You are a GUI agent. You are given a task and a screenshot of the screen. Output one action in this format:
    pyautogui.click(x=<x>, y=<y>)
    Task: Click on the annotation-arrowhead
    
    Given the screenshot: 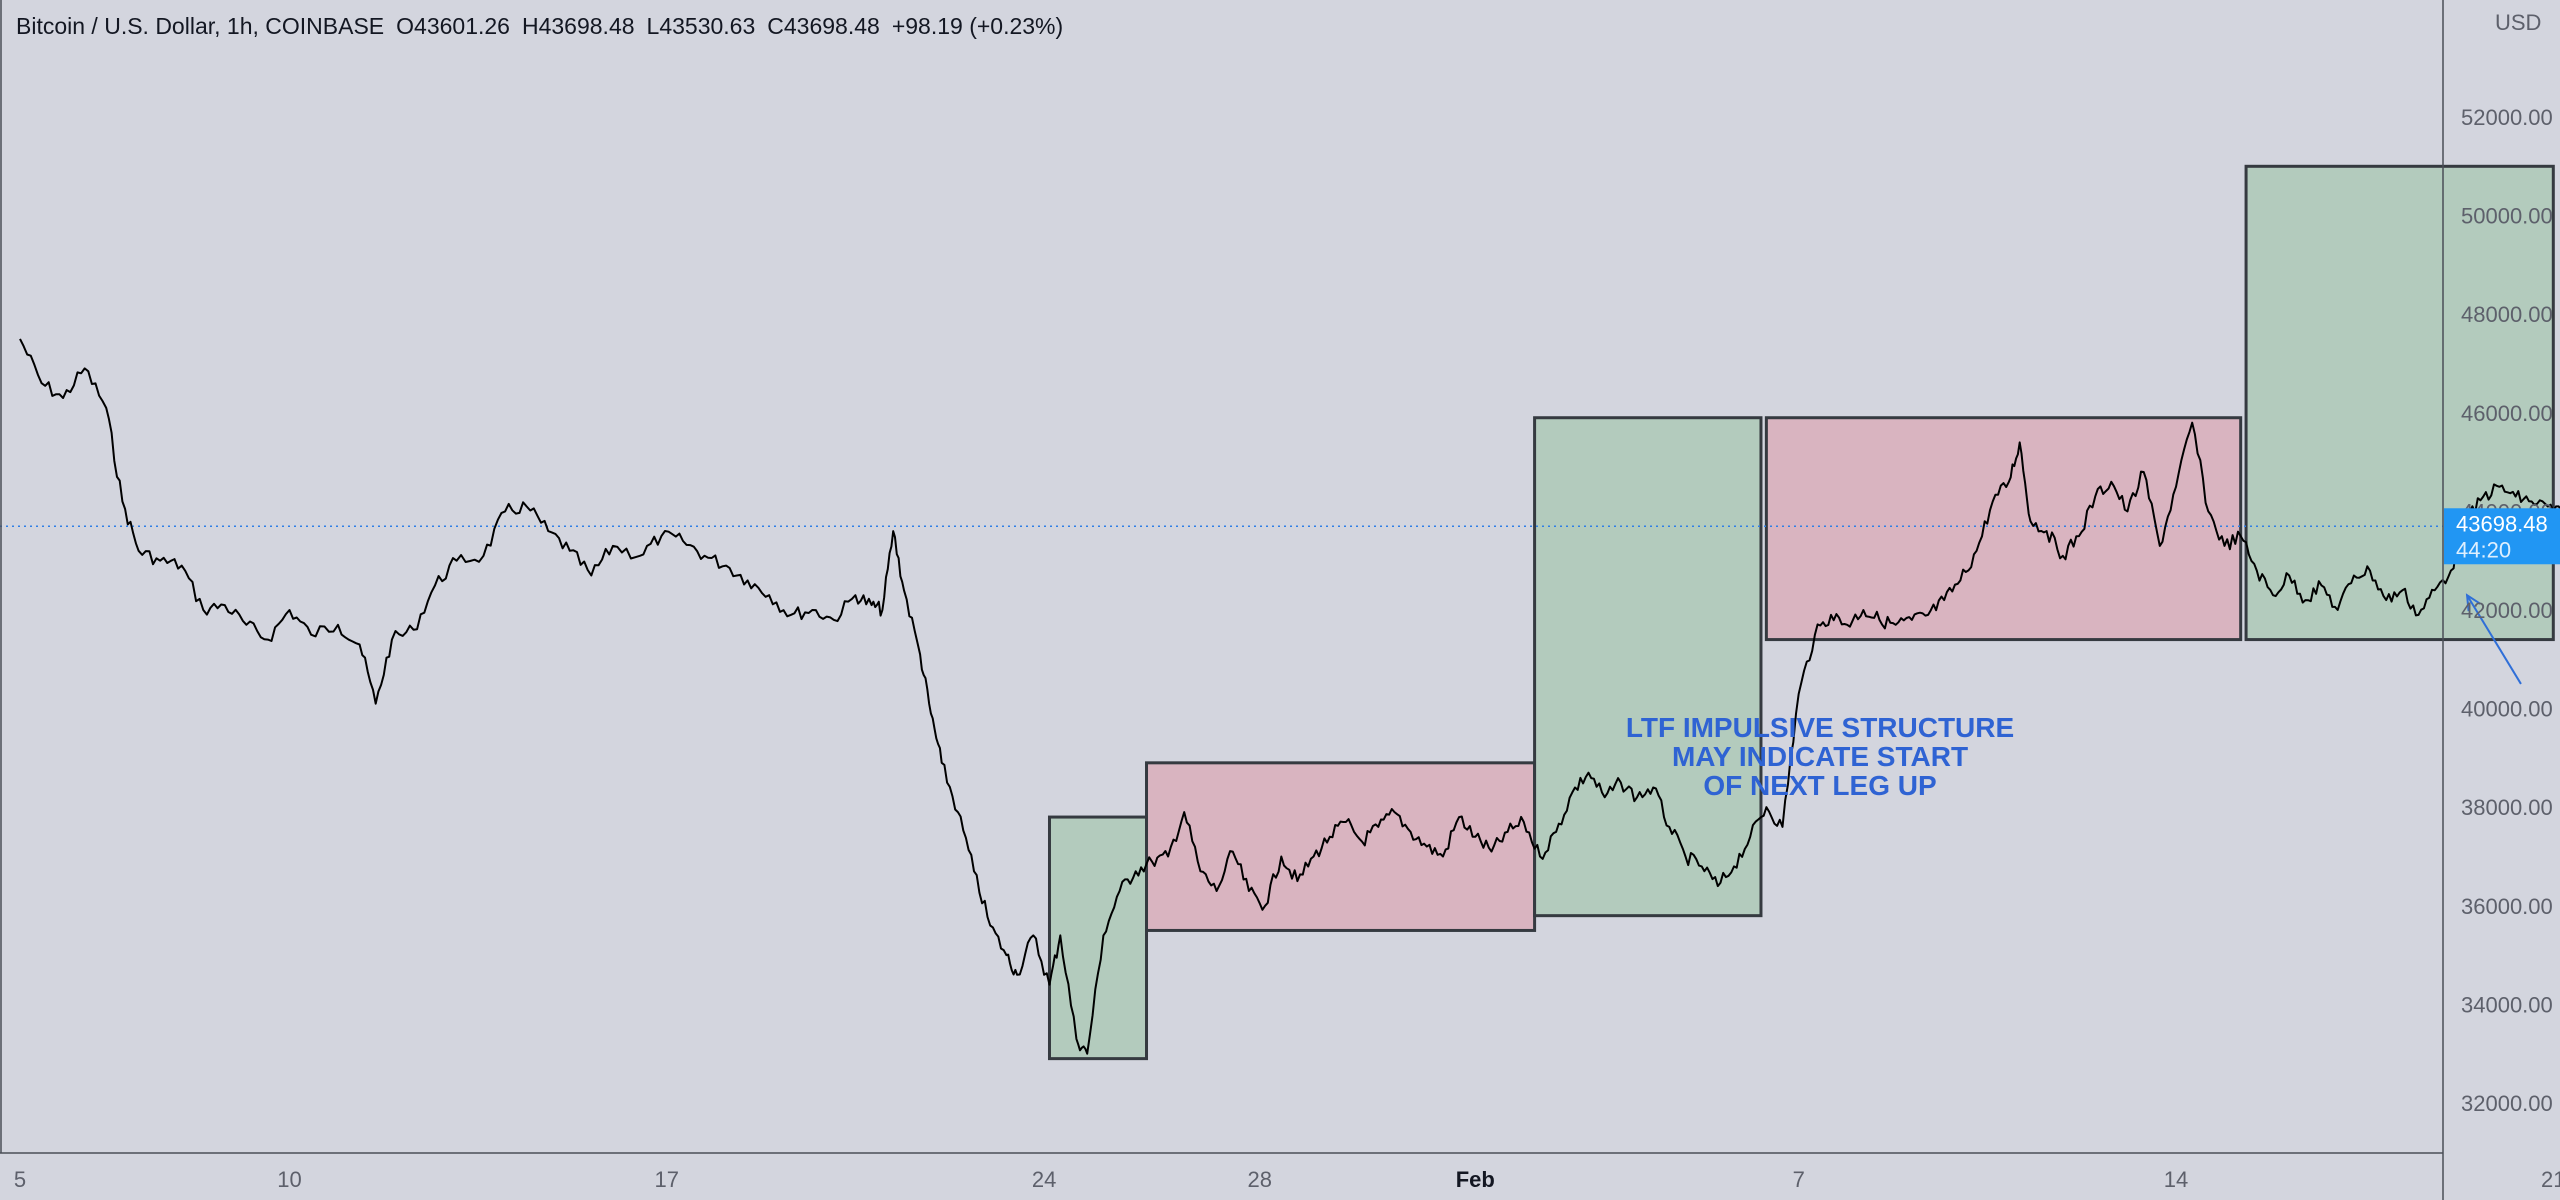 What is the action you would take?
    pyautogui.click(x=2473, y=602)
    